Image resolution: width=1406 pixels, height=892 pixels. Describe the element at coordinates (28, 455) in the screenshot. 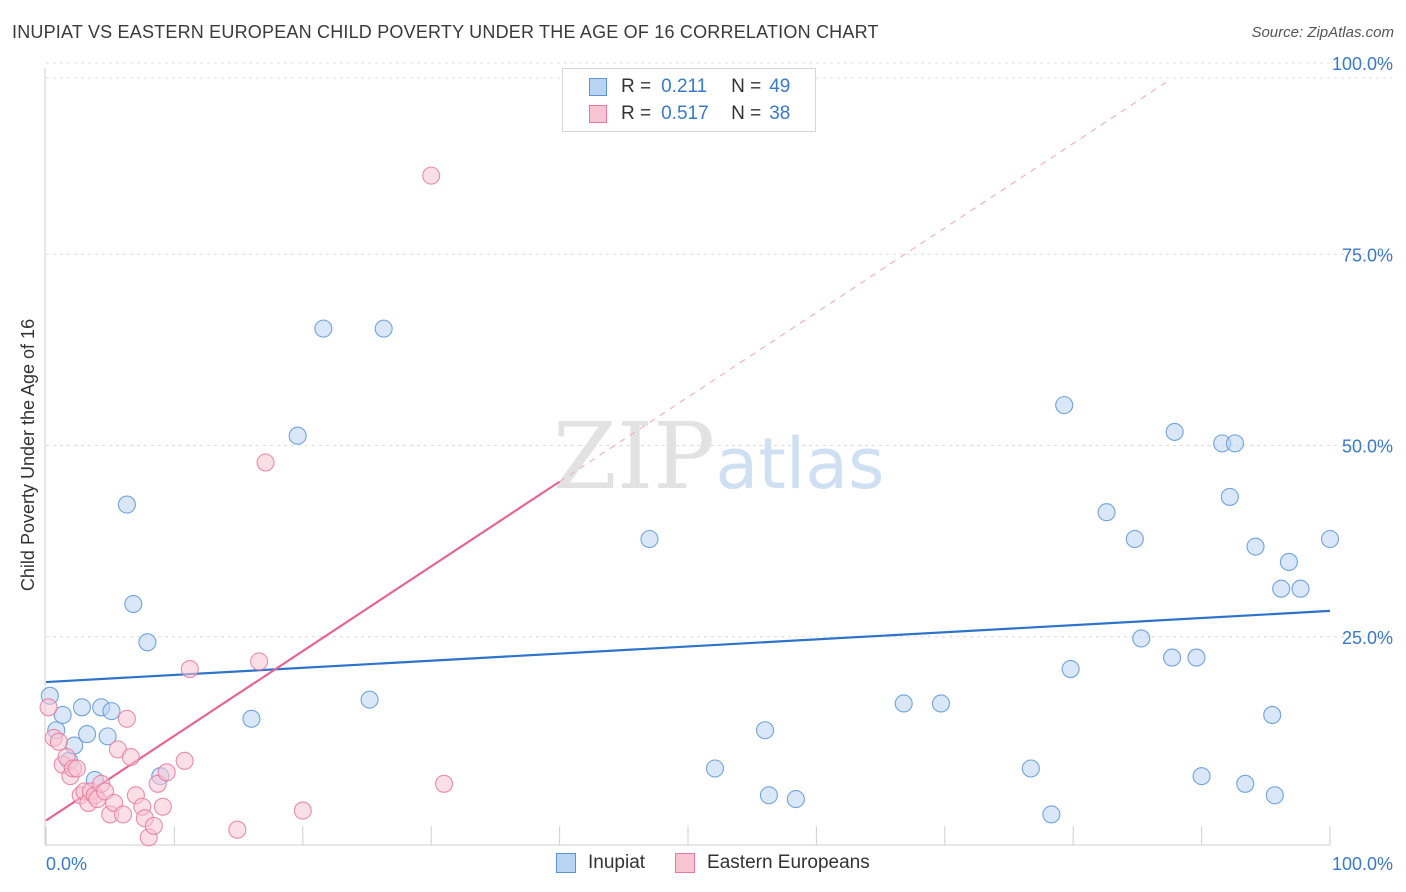

I see `y-axis-label: Child Poverty Under the Age of 16` at that location.